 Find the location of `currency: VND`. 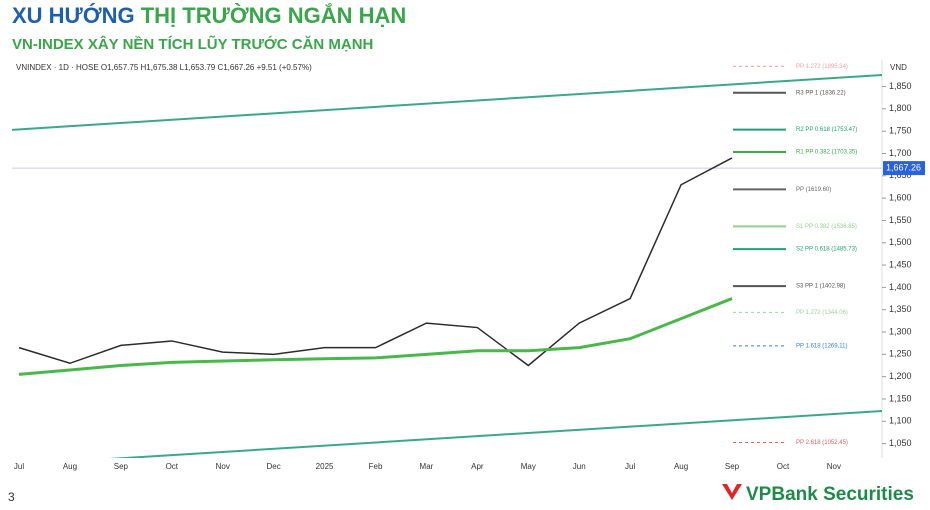

currency: VND is located at coordinates (898, 67).